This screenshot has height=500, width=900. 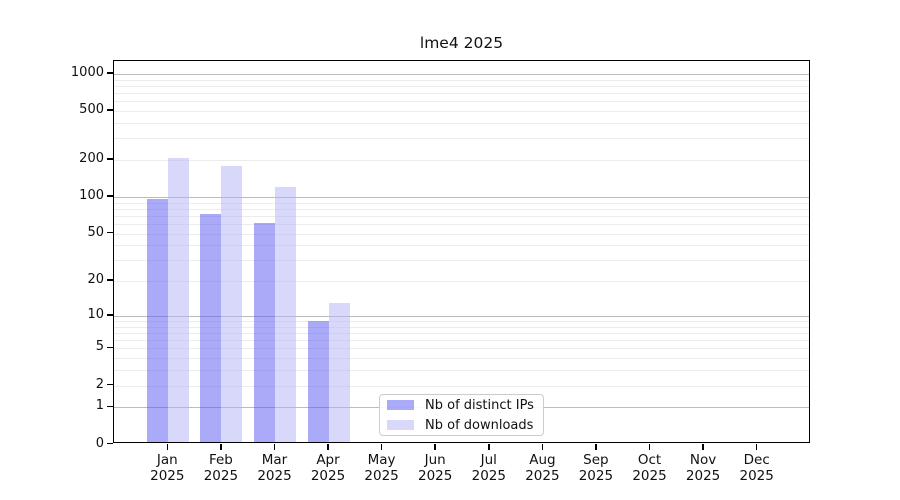 I want to click on bar-nb-of-distinct-ips-feb, so click(x=211, y=328).